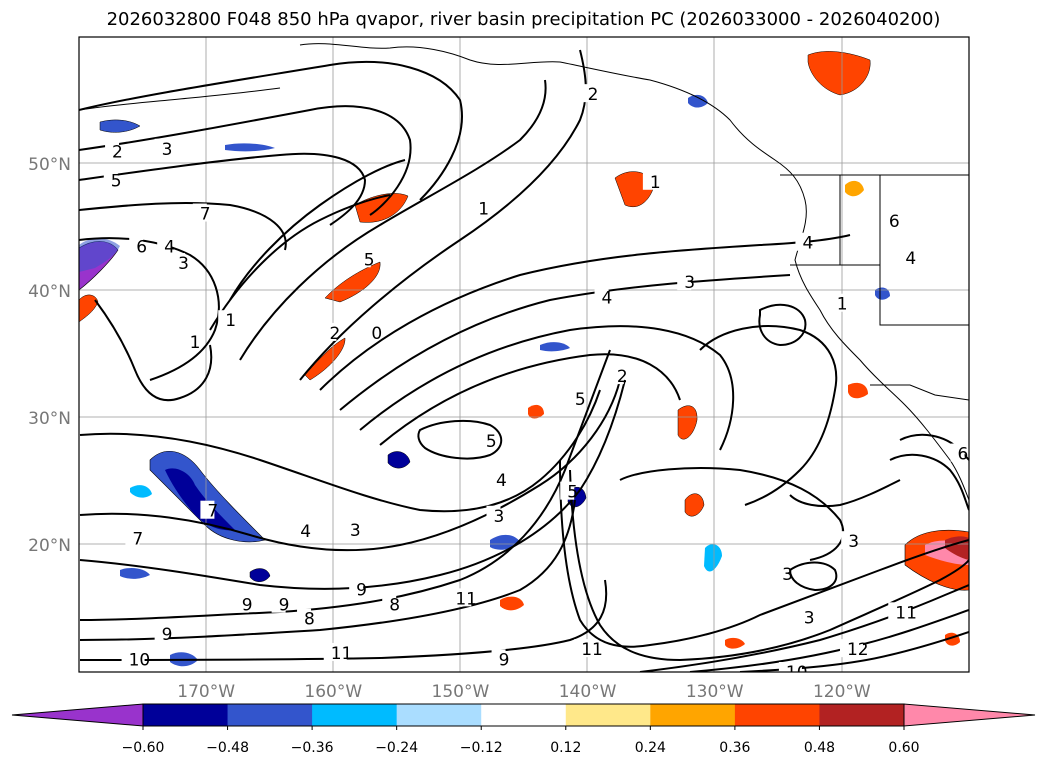 The image size is (1047, 765). Describe the element at coordinates (180, 99) in the screenshot. I see `coast-aleutians` at that location.